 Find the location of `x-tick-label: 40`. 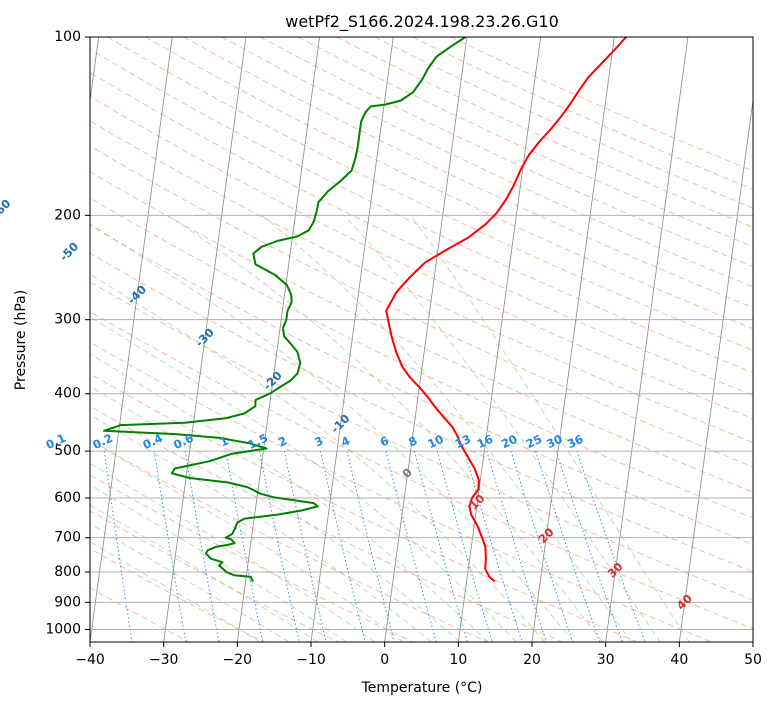

x-tick-label: 40 is located at coordinates (679, 660).